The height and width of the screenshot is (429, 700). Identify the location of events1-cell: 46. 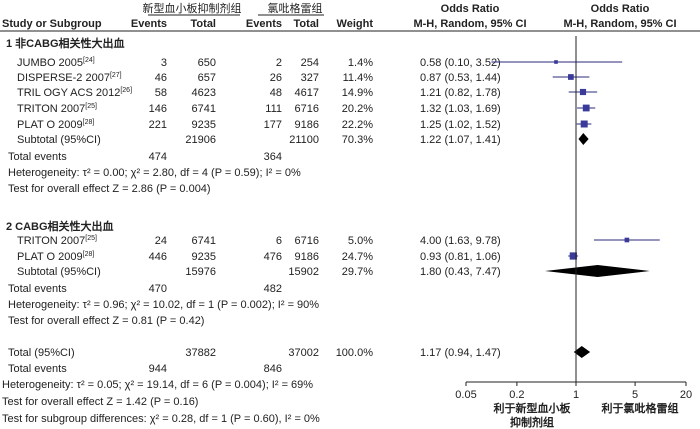
(161, 78).